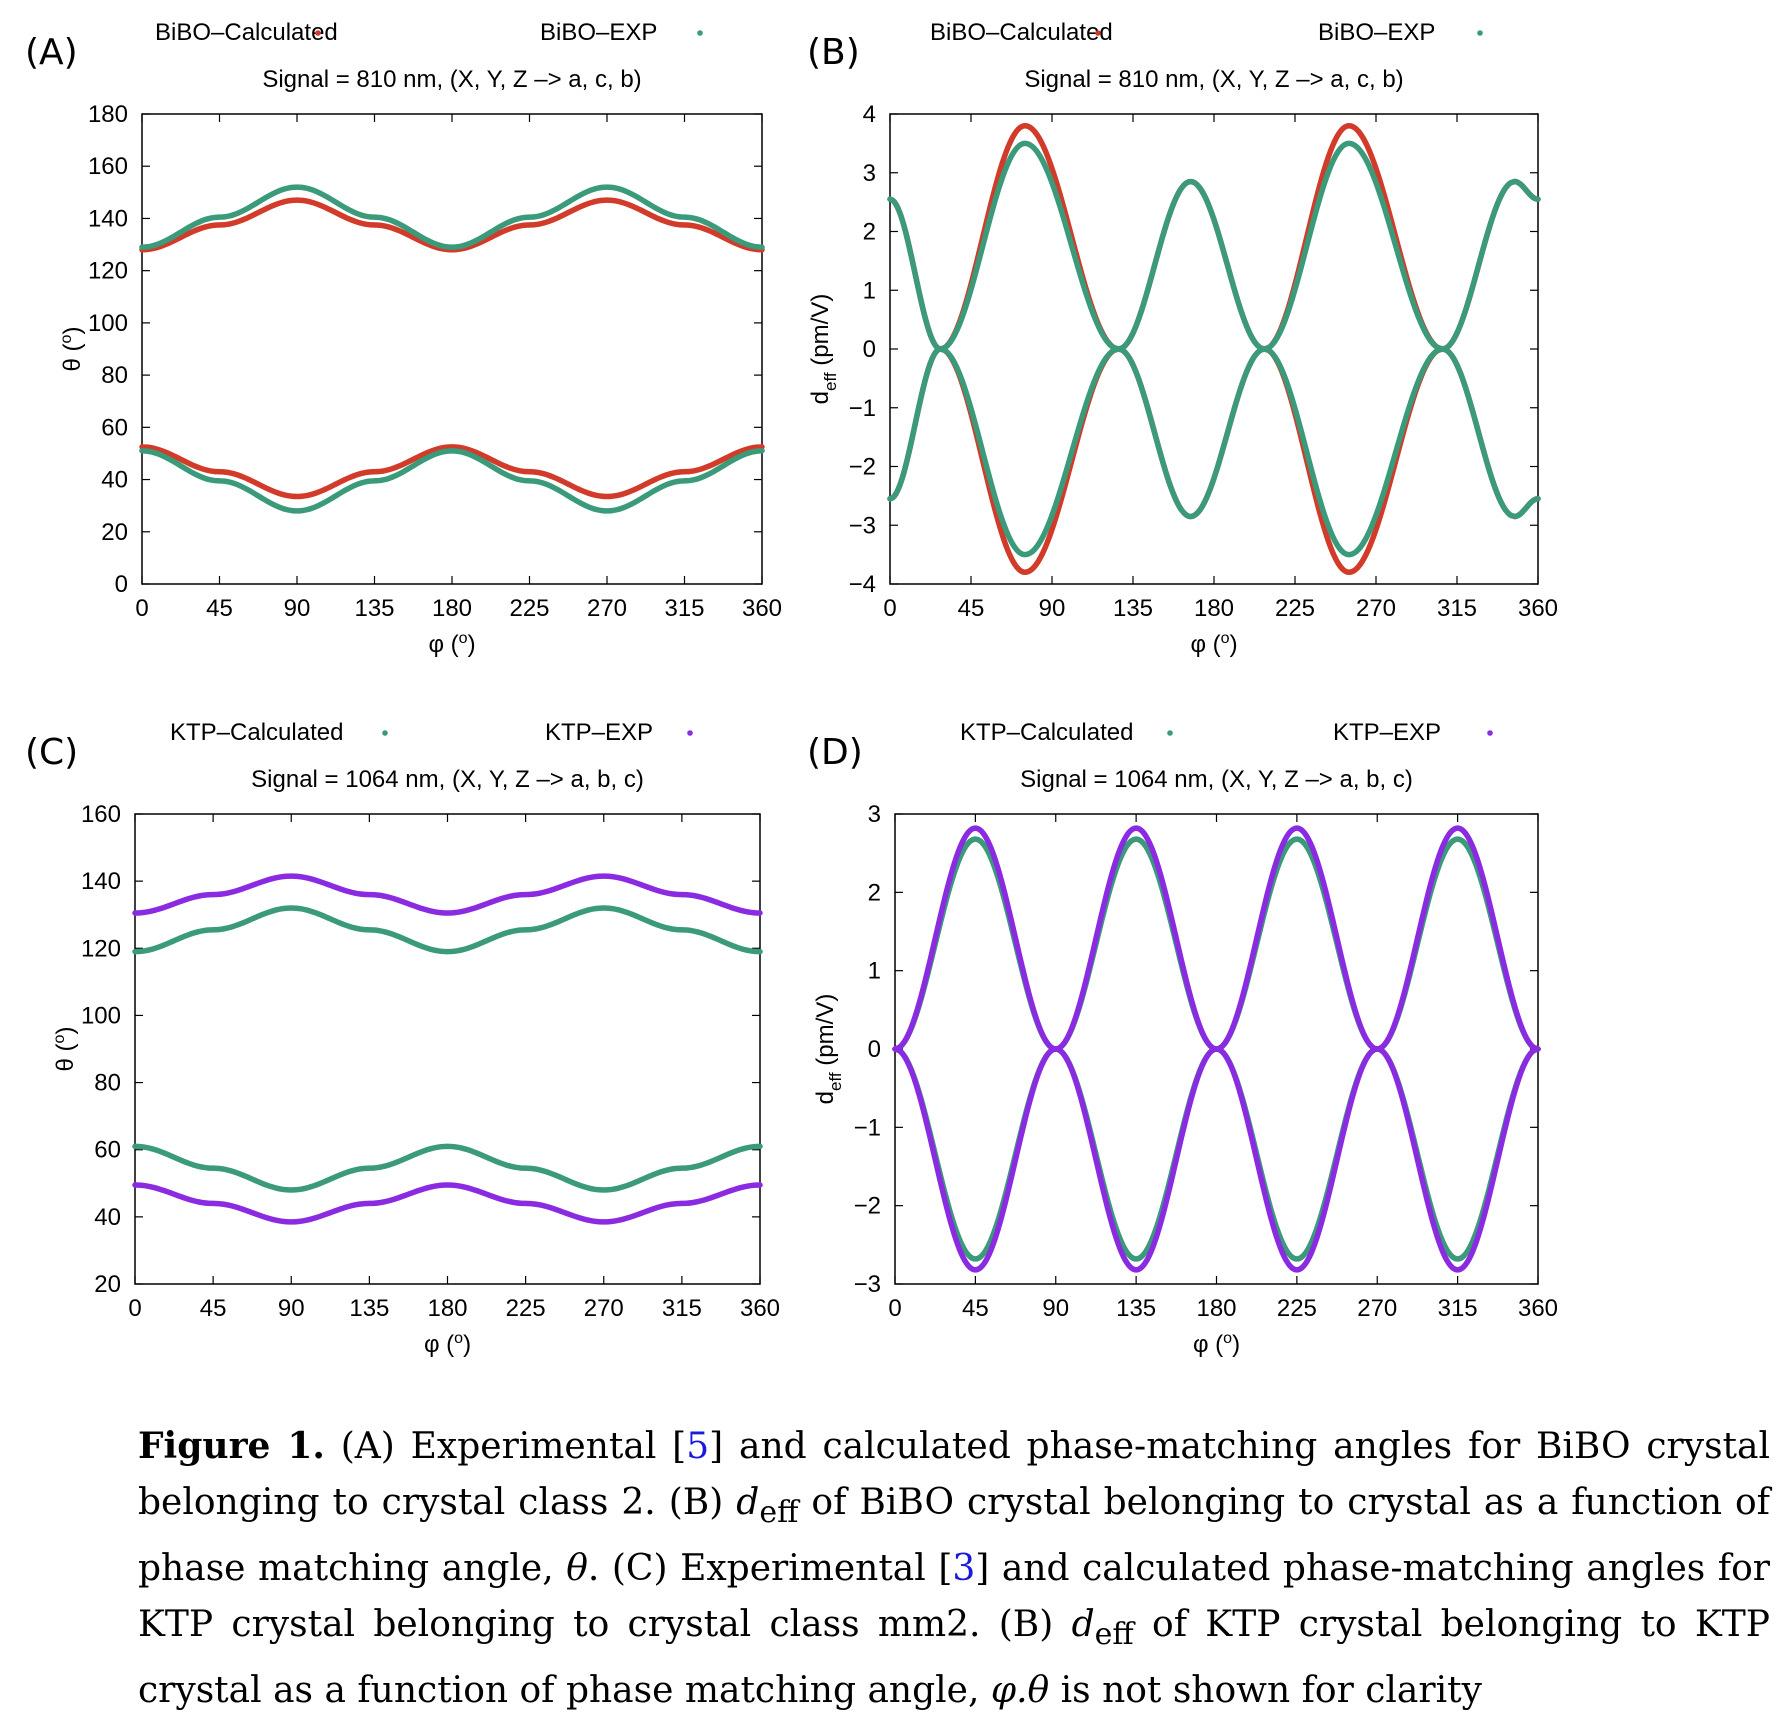 The width and height of the screenshot is (1788, 1724). What do you see at coordinates (1265, 1691) in the screenshot?
I see `caption-text: is not shown for clarity` at bounding box center [1265, 1691].